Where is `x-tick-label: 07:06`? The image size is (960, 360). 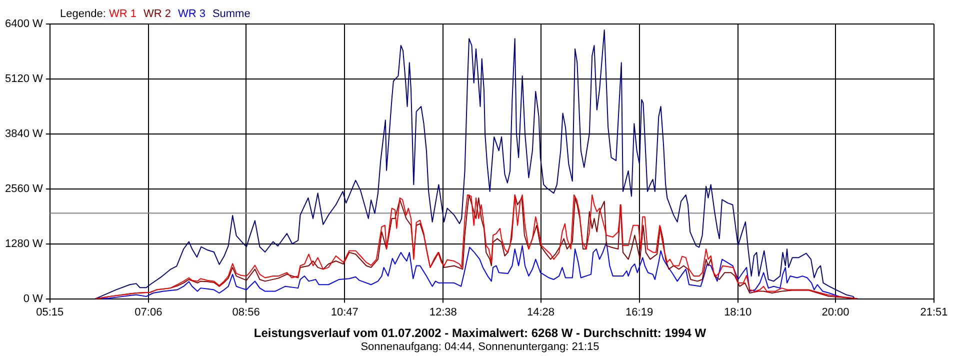 x-tick-label: 07:06 is located at coordinates (148, 312).